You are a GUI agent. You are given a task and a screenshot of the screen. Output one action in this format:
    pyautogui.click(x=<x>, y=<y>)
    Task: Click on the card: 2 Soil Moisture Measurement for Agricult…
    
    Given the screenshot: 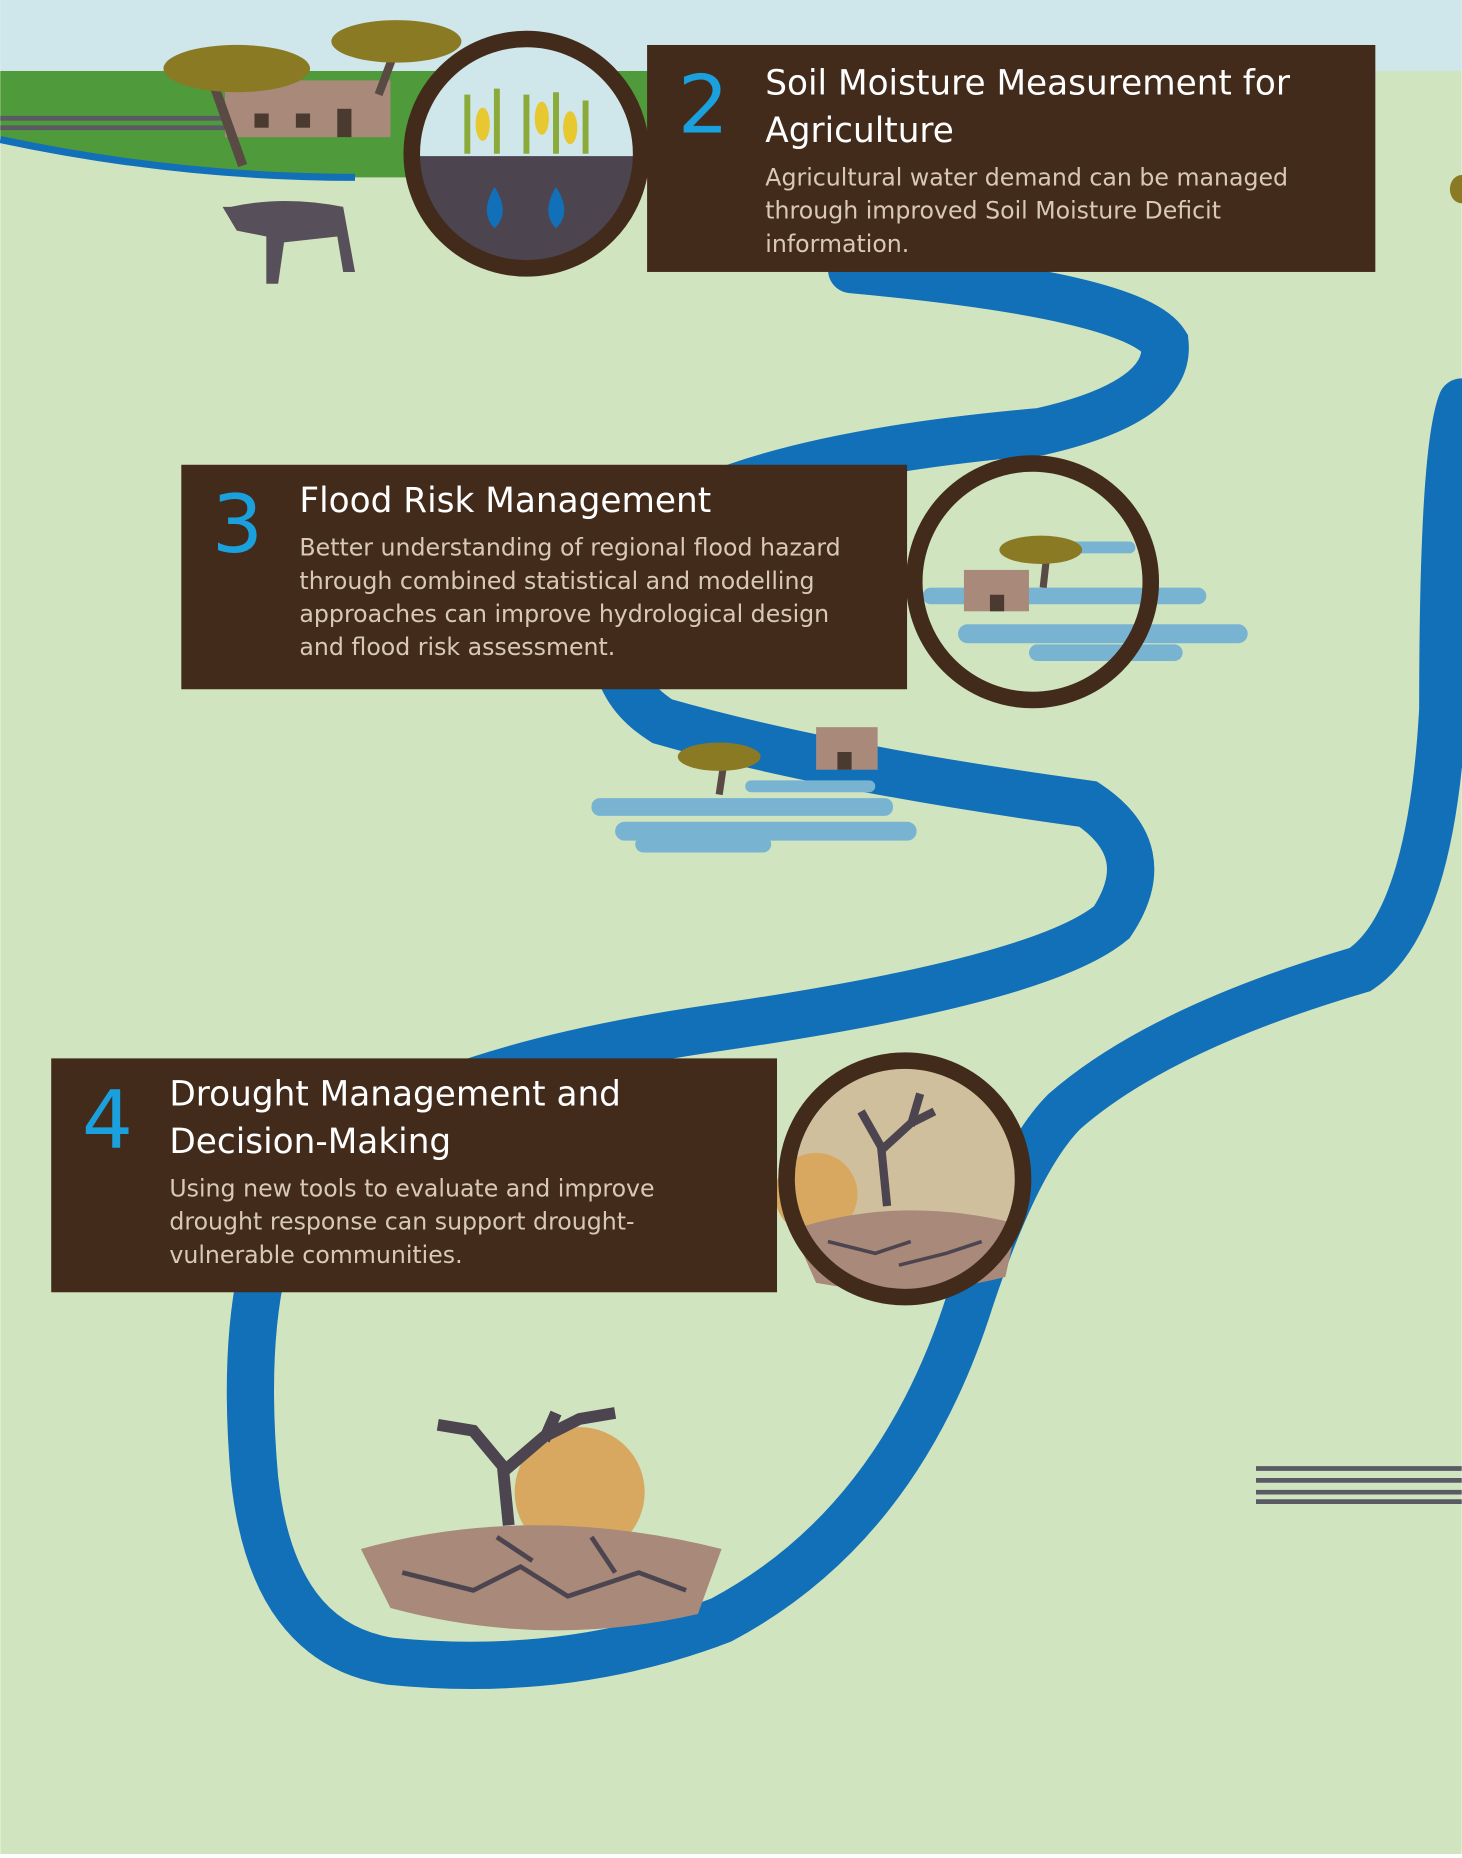 What is the action you would take?
    pyautogui.click(x=1011, y=158)
    